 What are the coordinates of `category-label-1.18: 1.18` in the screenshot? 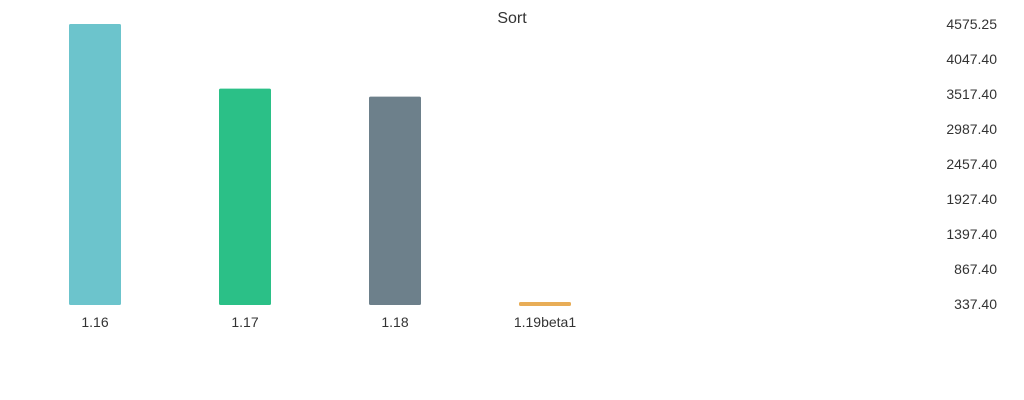 It's located at (394, 322).